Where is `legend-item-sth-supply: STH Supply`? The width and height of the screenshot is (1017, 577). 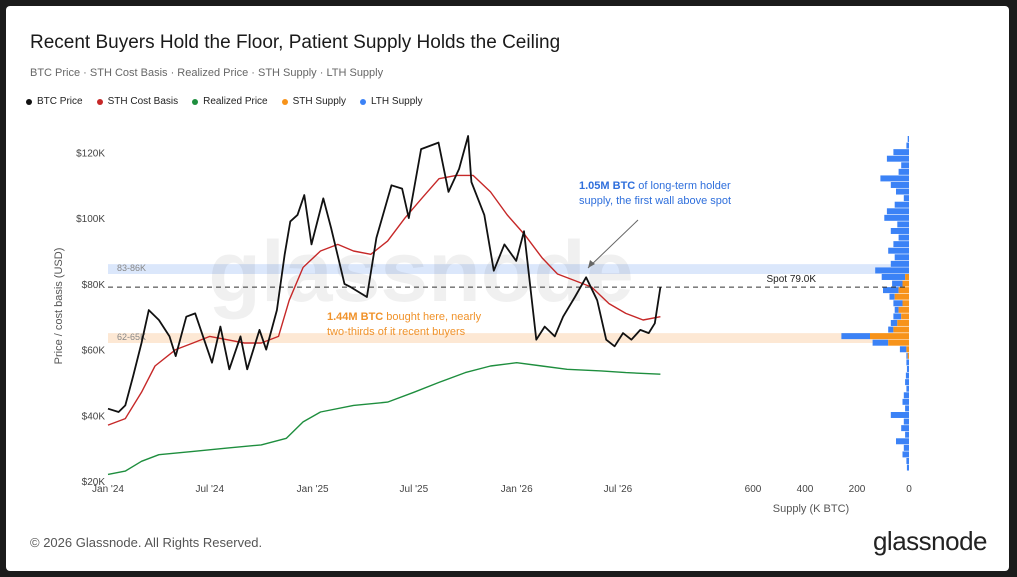
legend-item-sth-supply: STH Supply is located at coordinates (313, 101).